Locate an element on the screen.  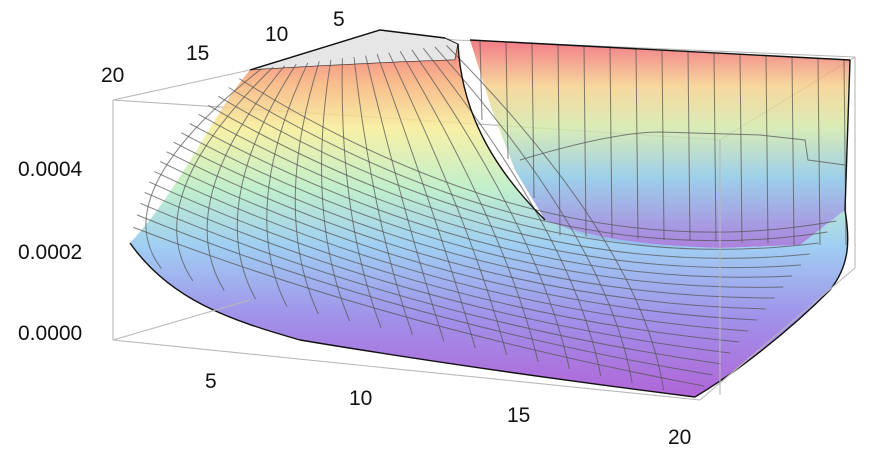
z-tick-label: 0.0004 is located at coordinates (50, 169).